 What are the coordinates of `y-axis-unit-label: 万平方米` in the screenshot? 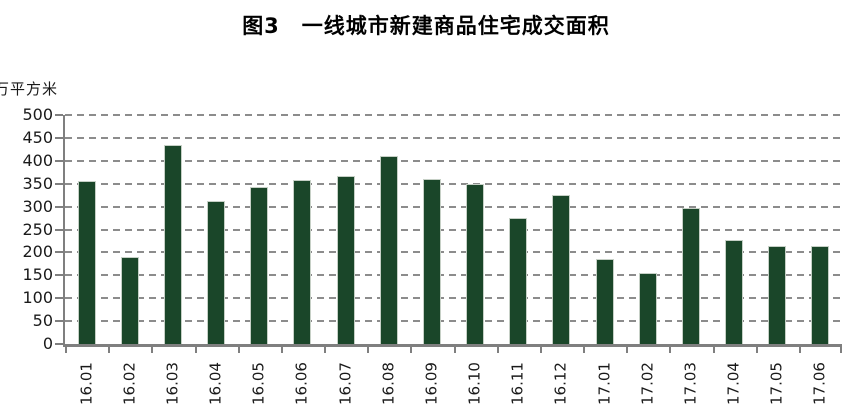 It's located at (29, 89).